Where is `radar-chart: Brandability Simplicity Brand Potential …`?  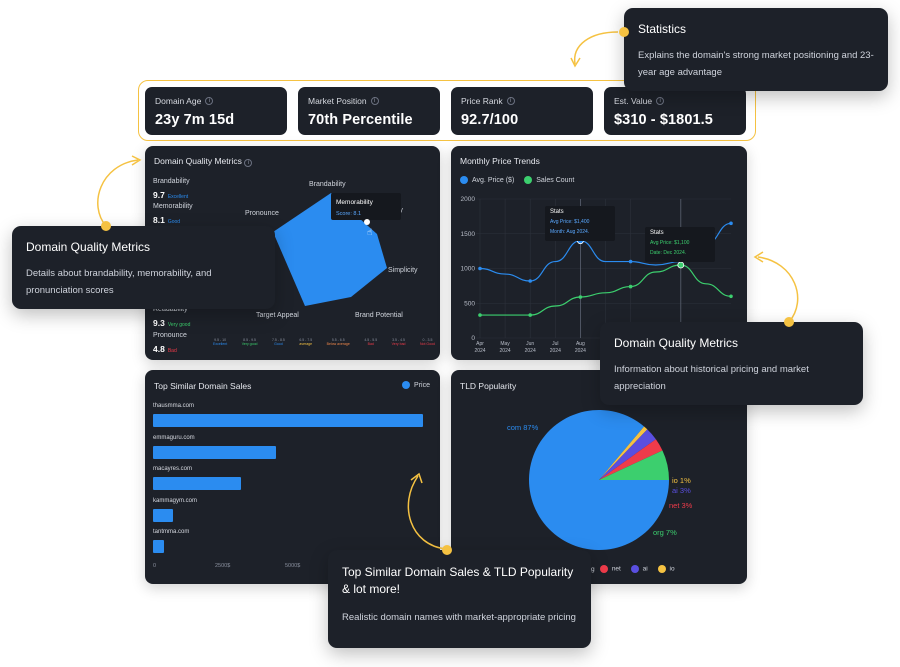
radar-chart: Brandability Simplicity Brand Potential … is located at coordinates (331, 250).